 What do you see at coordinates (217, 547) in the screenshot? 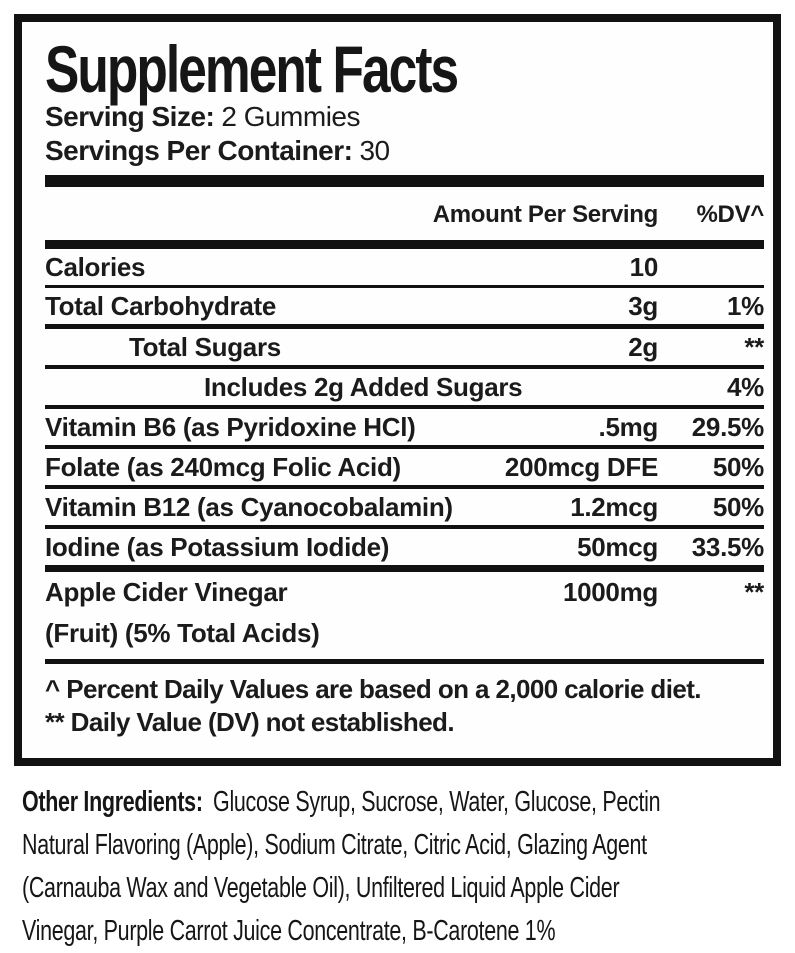
I see `nutrient-label: Iodine (as Potassium Iodide)` at bounding box center [217, 547].